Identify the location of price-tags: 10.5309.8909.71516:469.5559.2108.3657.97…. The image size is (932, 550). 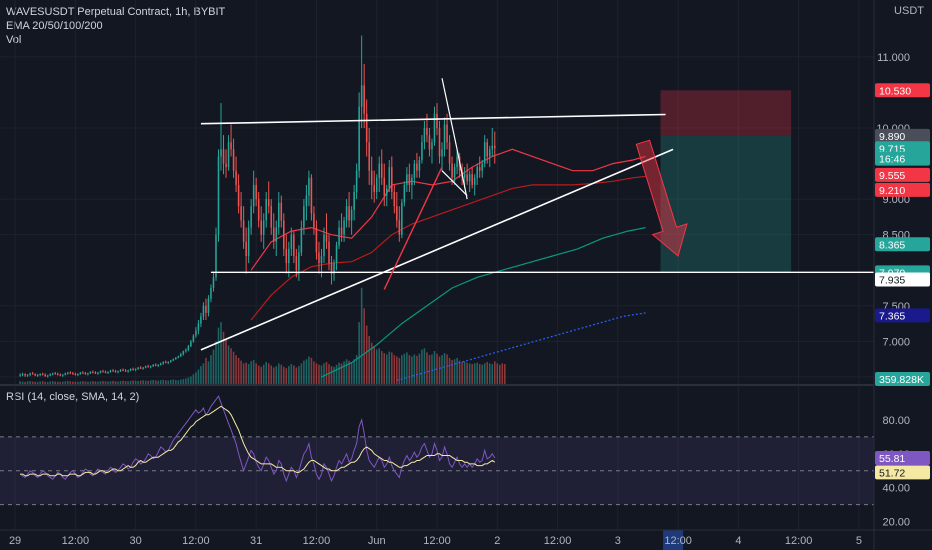
(902, 281).